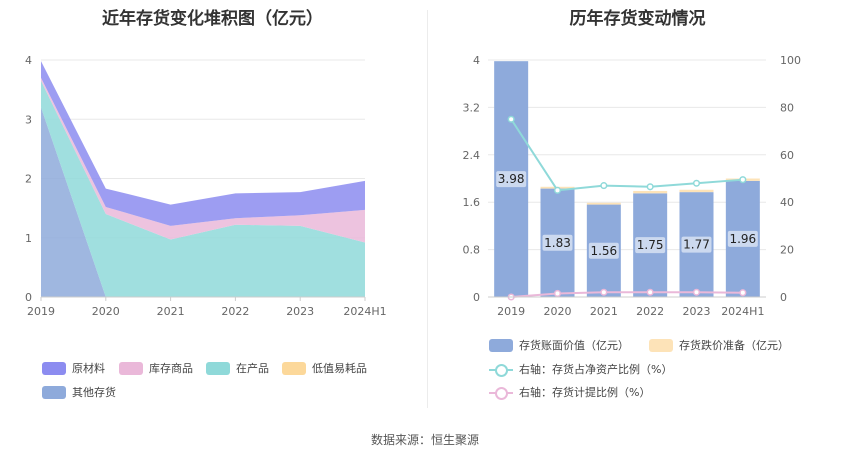  I want to click on right-x-tick-label: 2020, so click(558, 311).